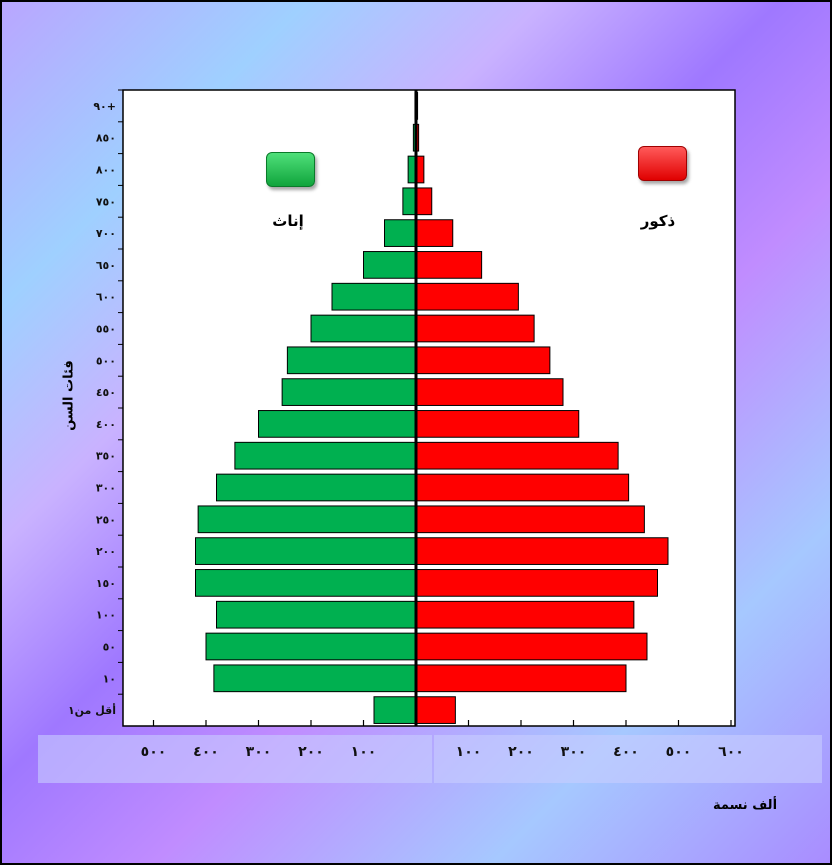  I want to click on y-tick-label: ٤٥٠, so click(106, 392).